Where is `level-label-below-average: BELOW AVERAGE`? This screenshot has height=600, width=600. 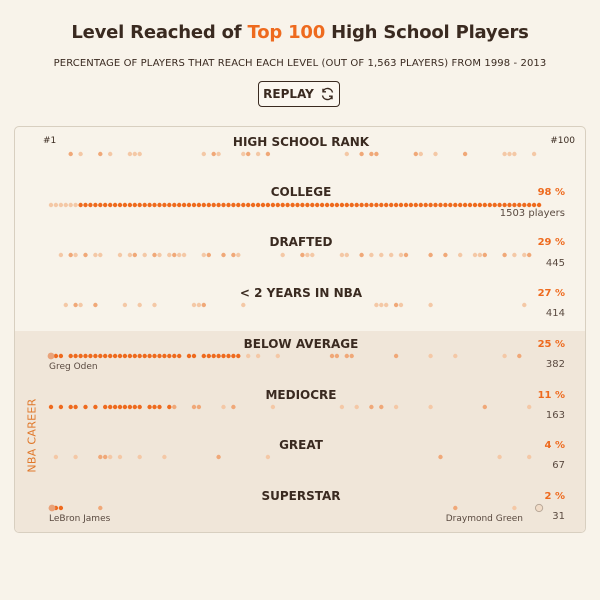
level-label-below-average: BELOW AVERAGE is located at coordinates (301, 344).